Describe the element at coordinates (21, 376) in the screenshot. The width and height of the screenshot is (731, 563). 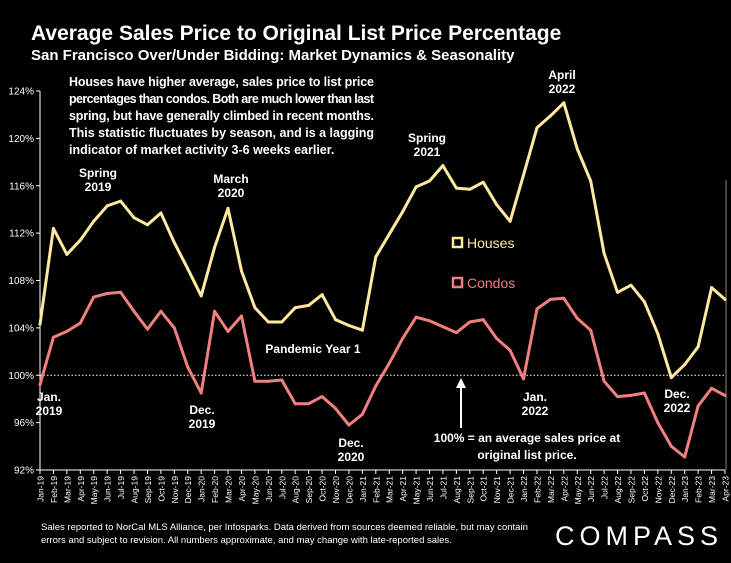
I see `y-tick-label: 100%` at that location.